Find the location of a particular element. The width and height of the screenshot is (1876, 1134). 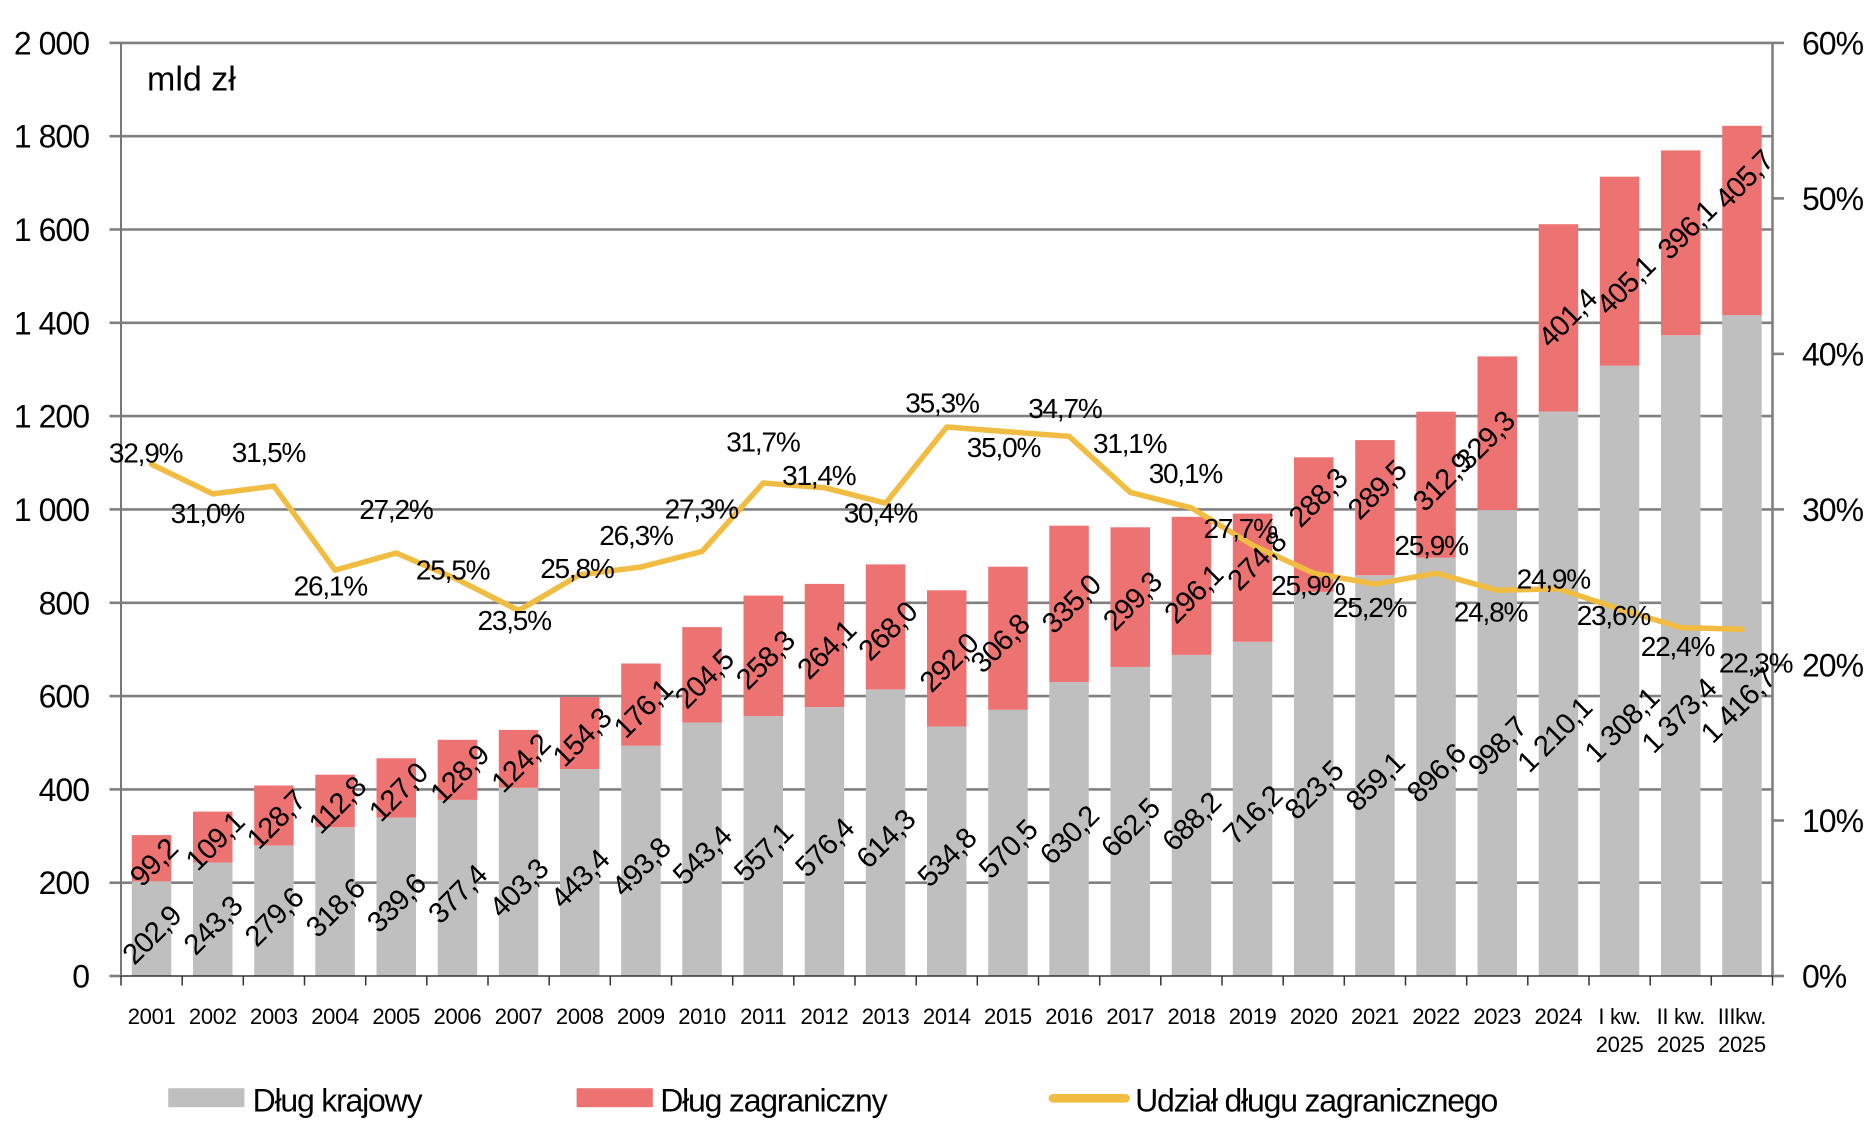

svg-text: II kw. is located at coordinates (1681, 1016).